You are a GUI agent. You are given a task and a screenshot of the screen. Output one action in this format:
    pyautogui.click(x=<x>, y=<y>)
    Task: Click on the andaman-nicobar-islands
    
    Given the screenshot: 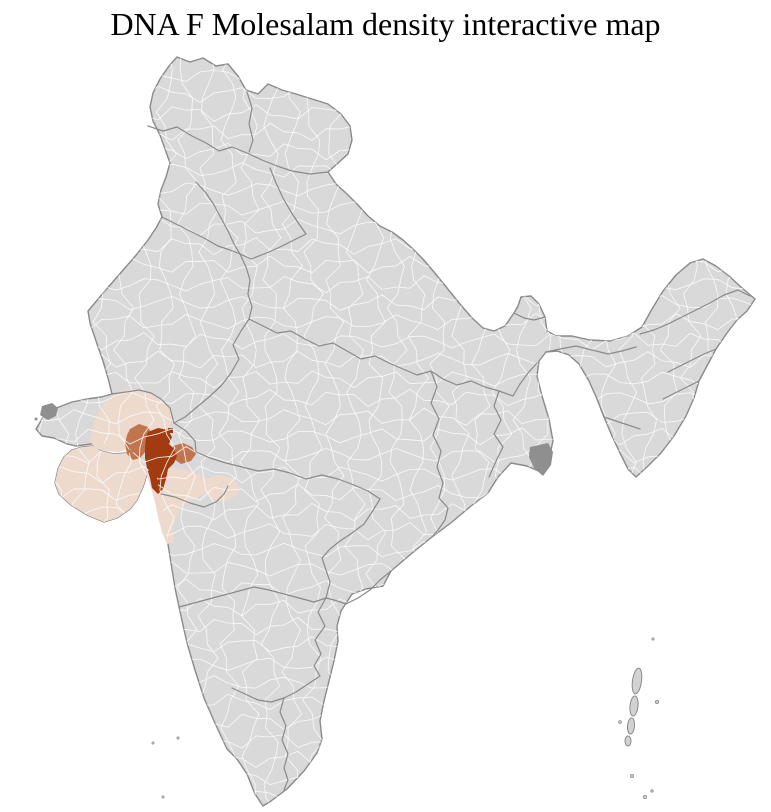 What is the action you would take?
    pyautogui.click(x=639, y=718)
    